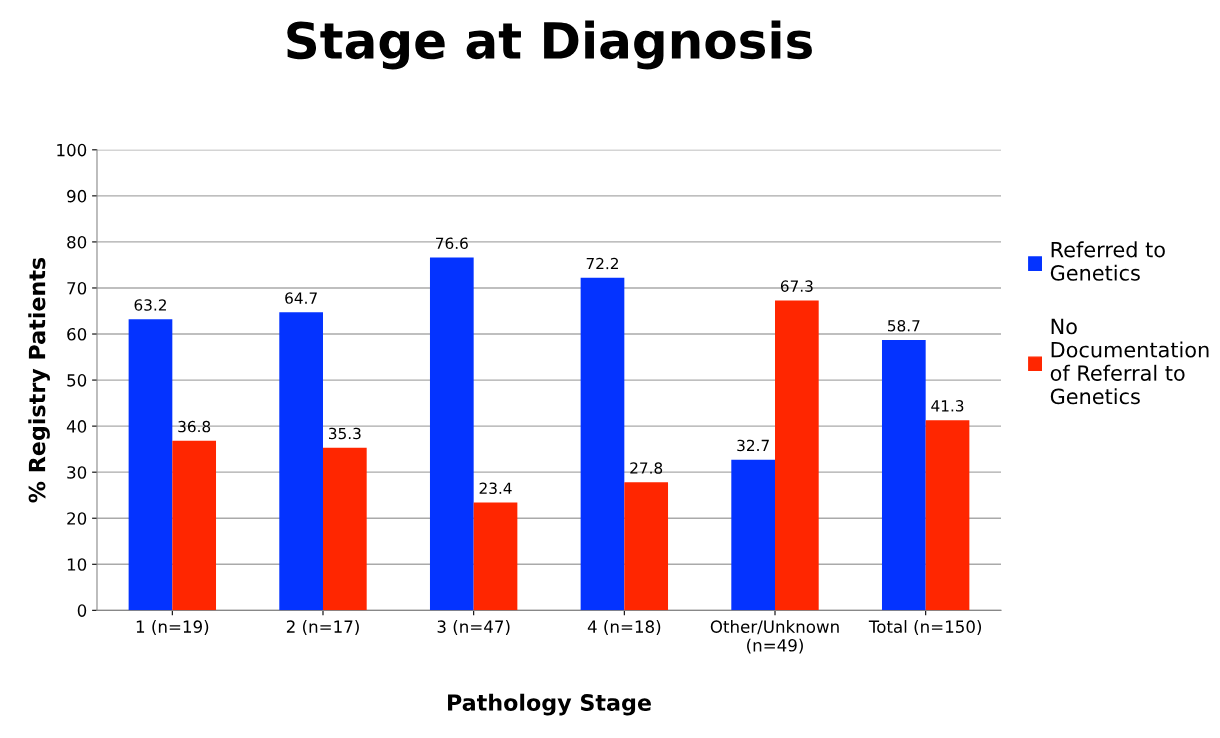 Image resolution: width=1220 pixels, height=738 pixels. Describe the element at coordinates (77, 196) in the screenshot. I see `y-tick-label: 90` at that location.